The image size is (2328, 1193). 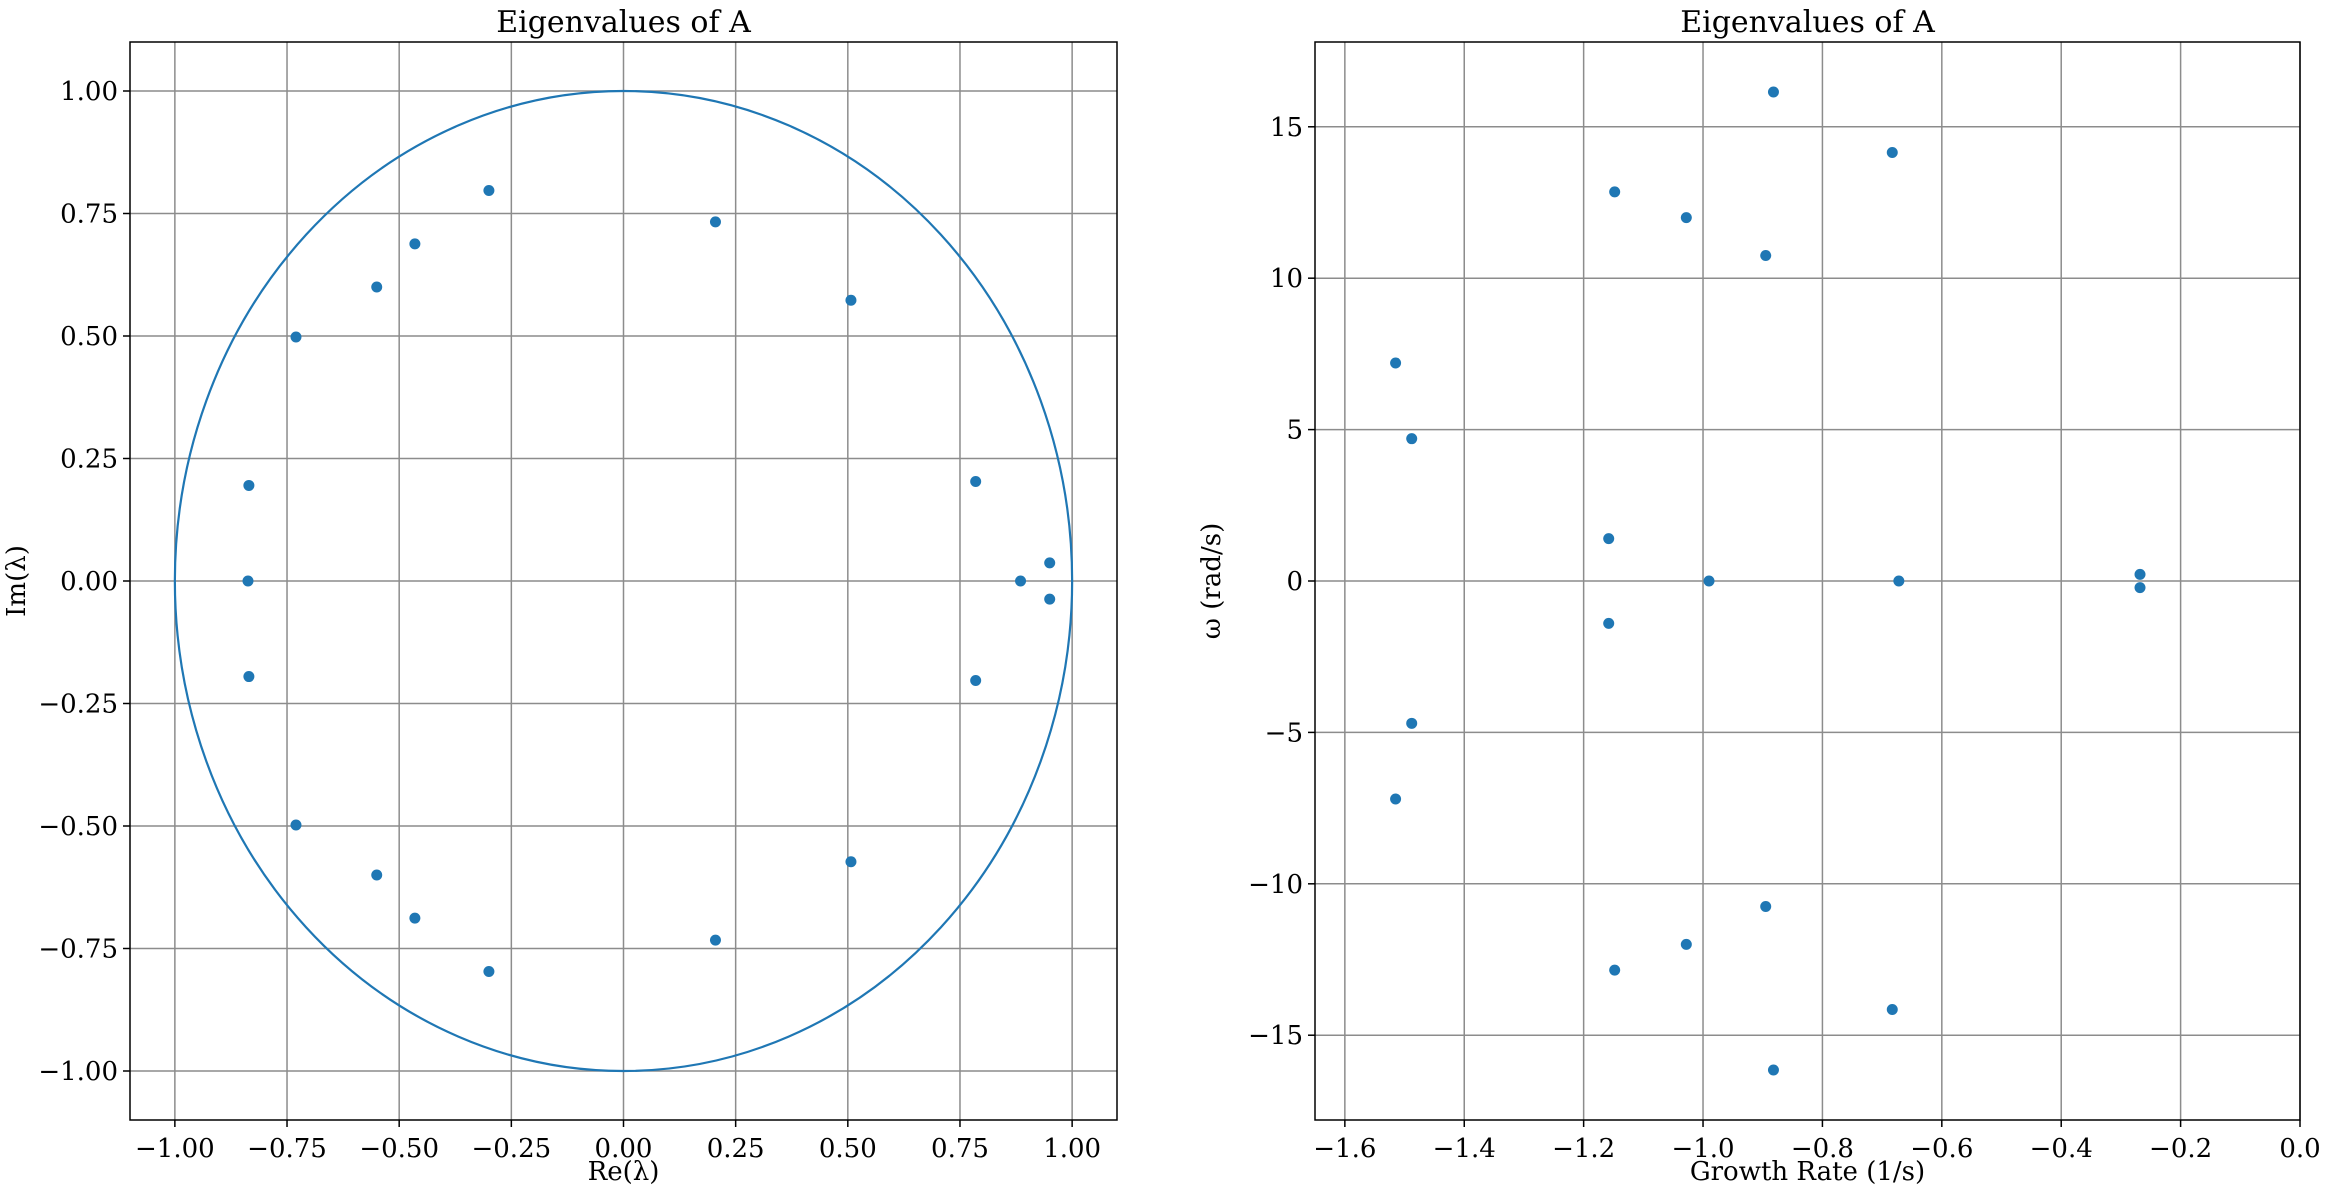 I want to click on left-y-tick-label: −0.50, so click(x=78, y=827).